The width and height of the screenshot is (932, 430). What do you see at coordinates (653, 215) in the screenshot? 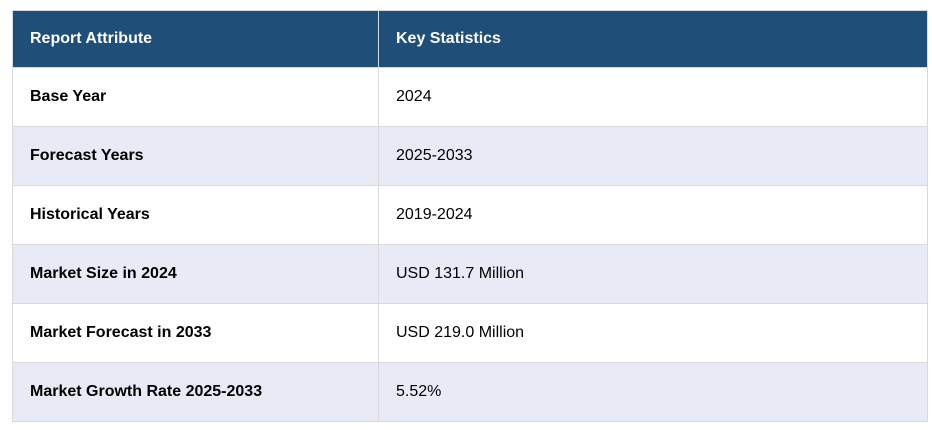
I see `row-value: 2019-2024` at bounding box center [653, 215].